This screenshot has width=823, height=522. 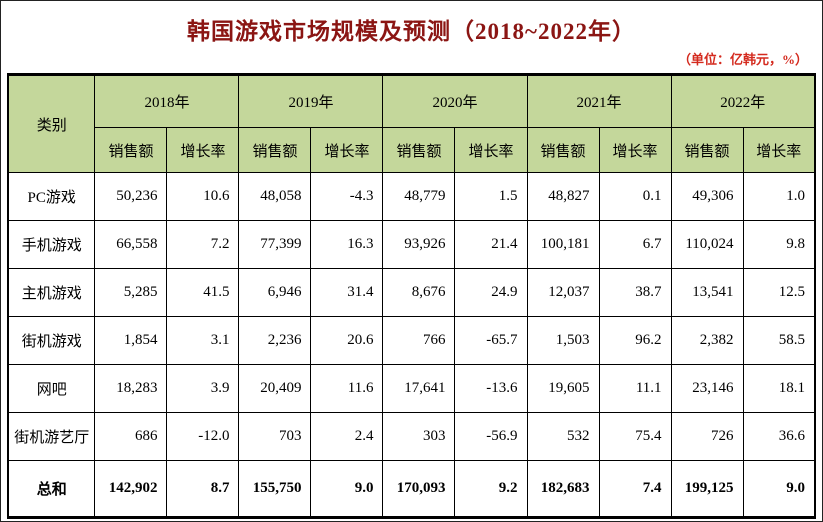 What do you see at coordinates (131, 196) in the screenshot?
I see `cell-sales-2018: 50,236` at bounding box center [131, 196].